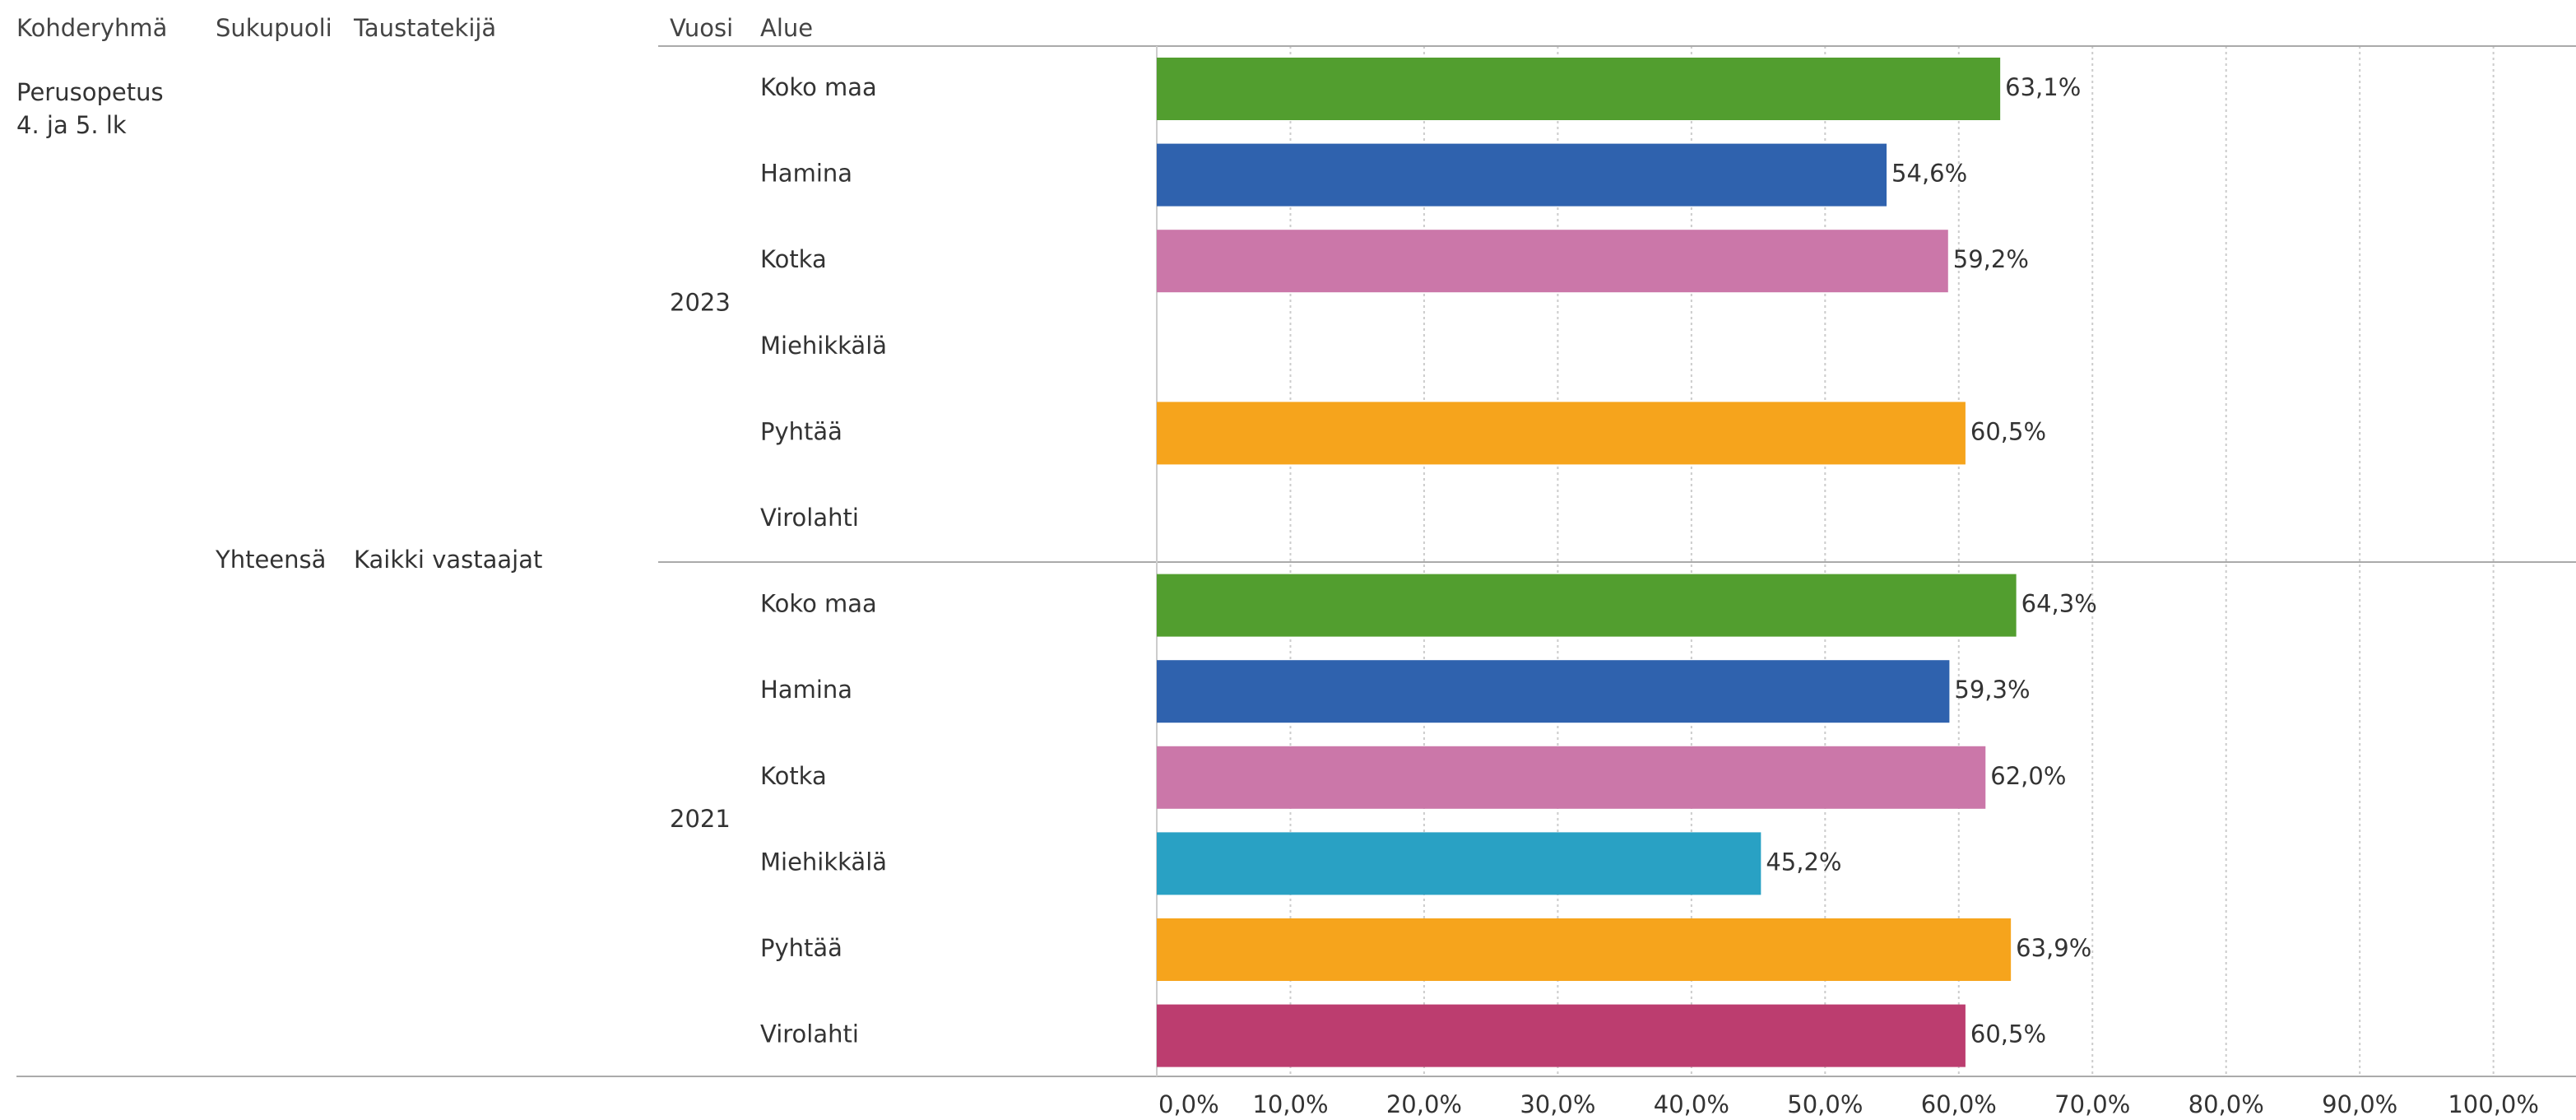 This screenshot has width=2576, height=1120. What do you see at coordinates (1804, 862) in the screenshot?
I see `value-label: 45,2%` at bounding box center [1804, 862].